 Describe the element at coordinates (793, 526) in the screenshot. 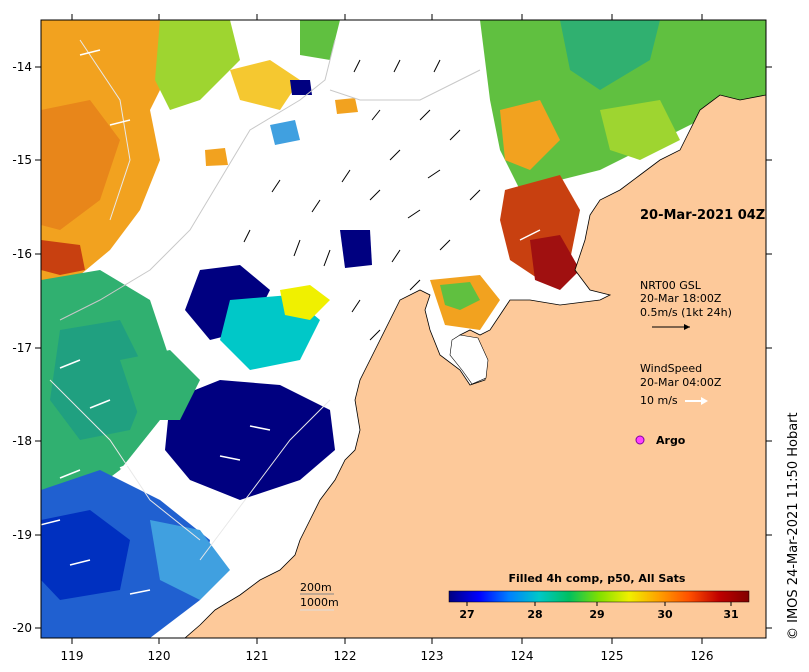

I see `imos-credit: © IMOS 24-Mar-2021 11:50 Hobart` at that location.